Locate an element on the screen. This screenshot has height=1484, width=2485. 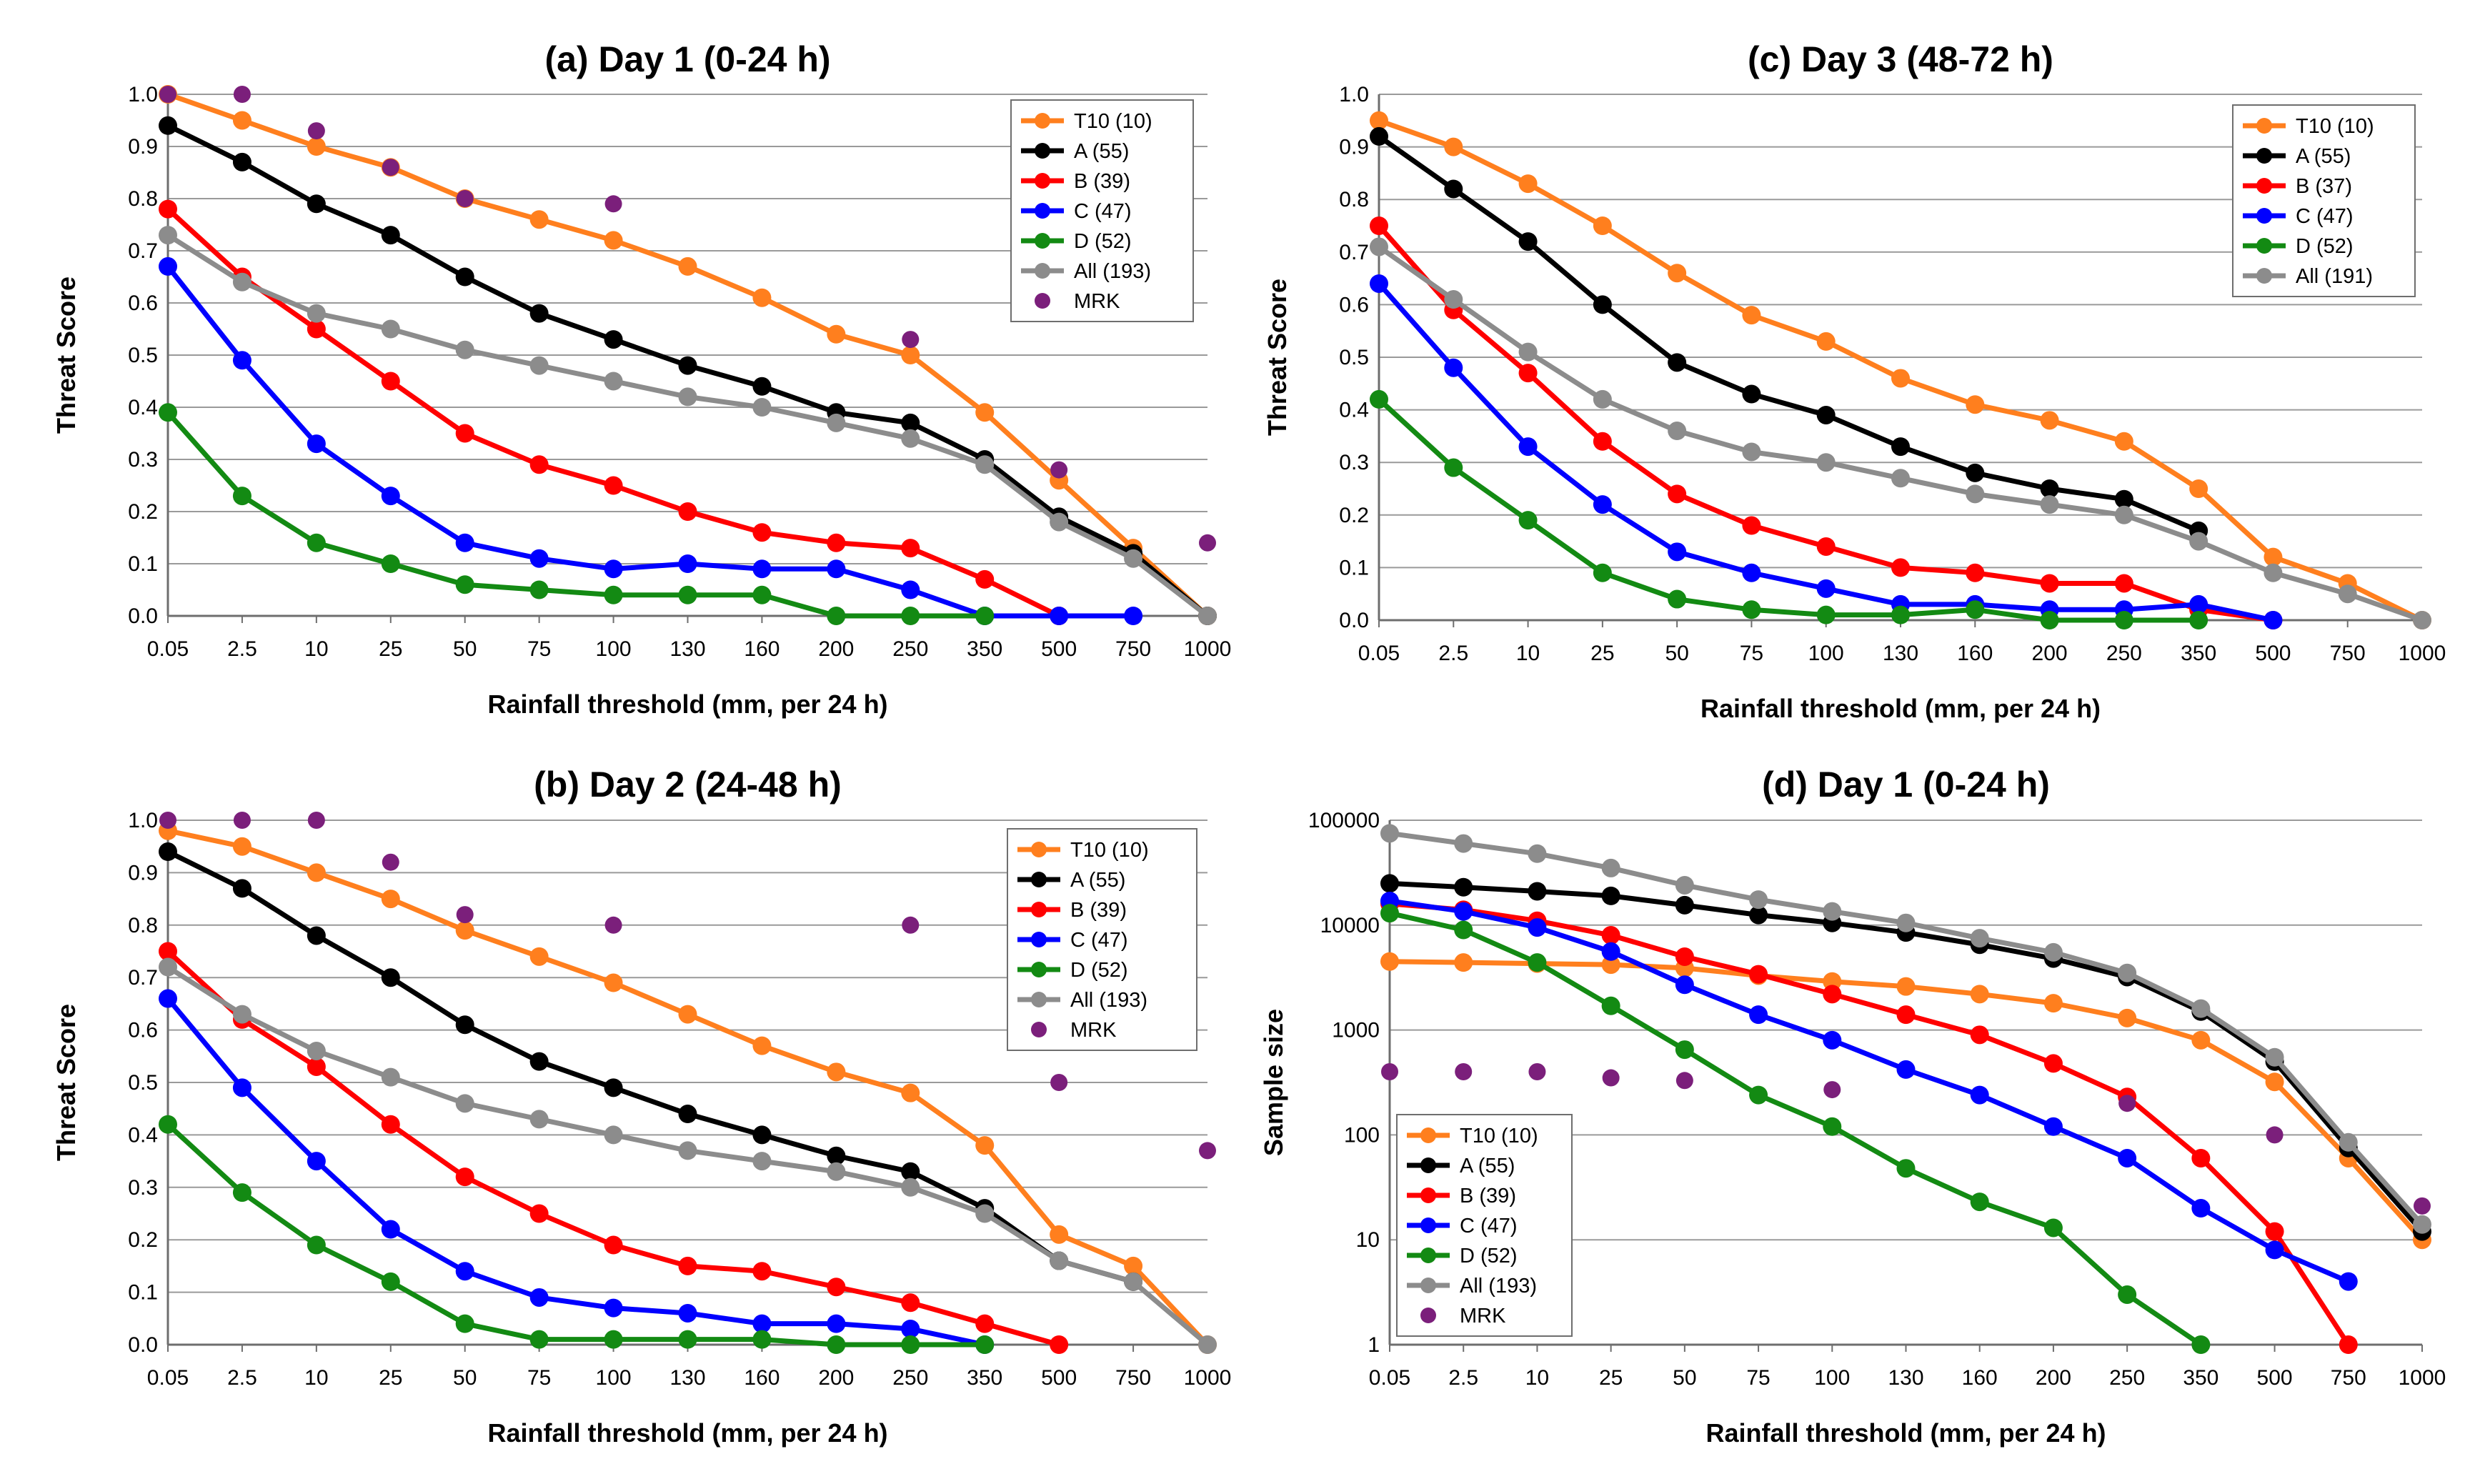
legend-item: All (193) is located at coordinates (1082, 1001).